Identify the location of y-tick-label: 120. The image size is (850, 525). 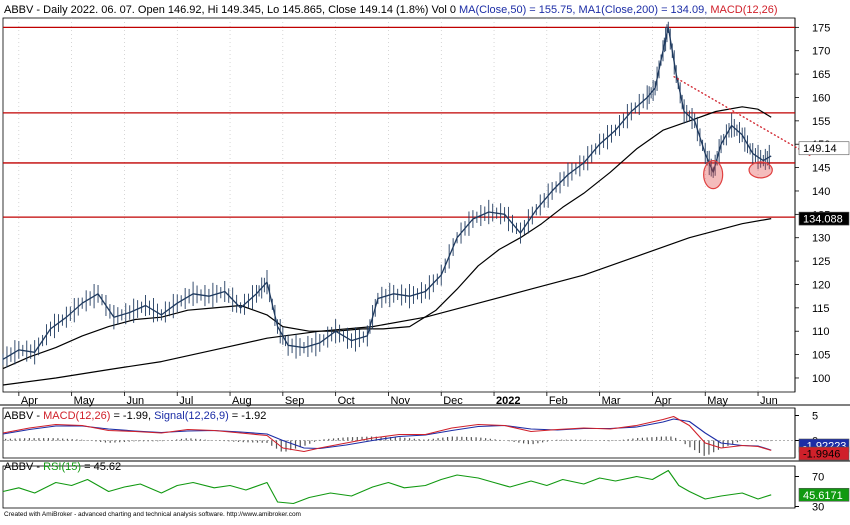
(821, 285).